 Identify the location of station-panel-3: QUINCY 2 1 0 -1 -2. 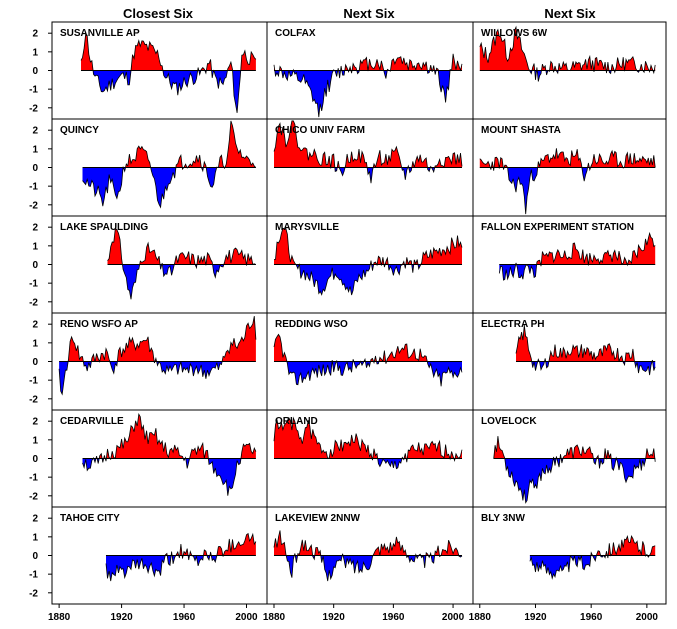
(143, 165).